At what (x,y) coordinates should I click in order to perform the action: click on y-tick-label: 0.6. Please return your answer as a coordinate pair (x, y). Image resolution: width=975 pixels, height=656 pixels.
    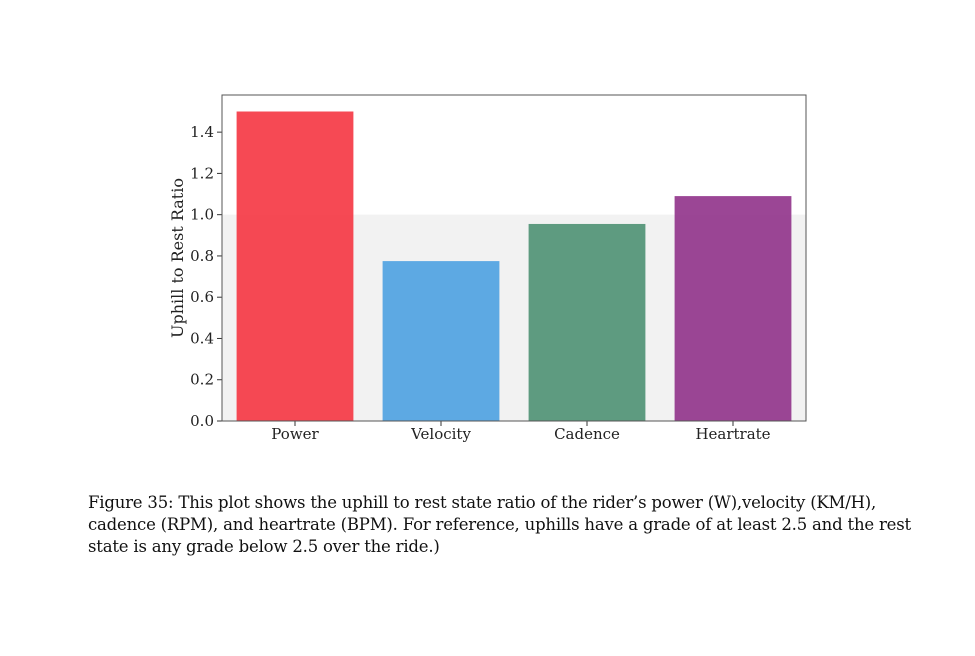
    Looking at the image, I should click on (202, 297).